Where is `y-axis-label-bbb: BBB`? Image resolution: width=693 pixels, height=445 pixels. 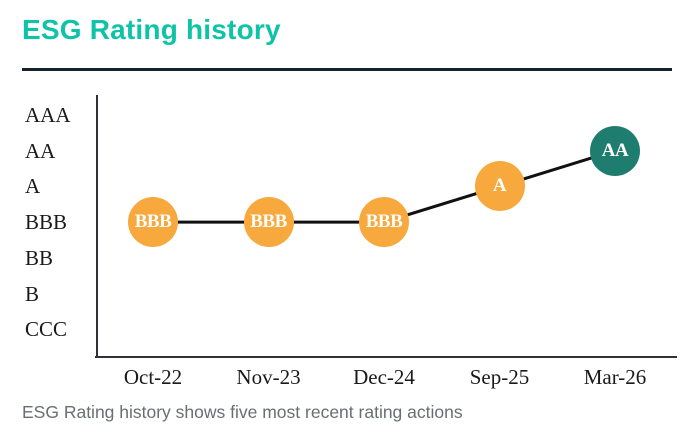
y-axis-label-bbb: BBB is located at coordinates (46, 222).